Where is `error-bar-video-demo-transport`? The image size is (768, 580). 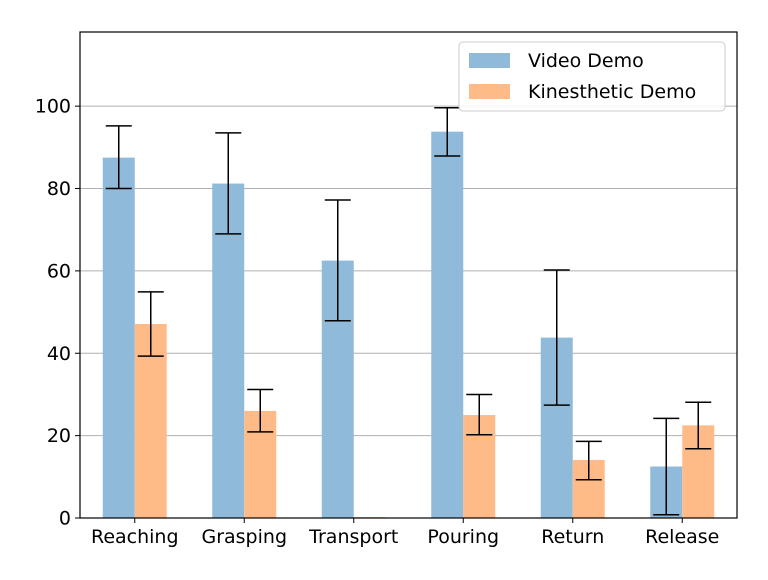
error-bar-video-demo-transport is located at coordinates (337, 260).